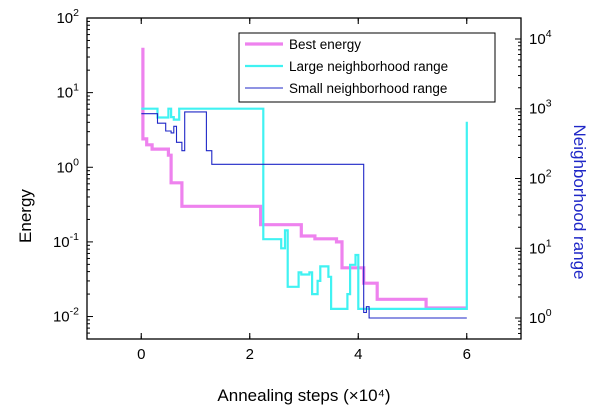  Describe the element at coordinates (76, 13) in the screenshot. I see `y-left-tick-label-exponent: 2` at that location.